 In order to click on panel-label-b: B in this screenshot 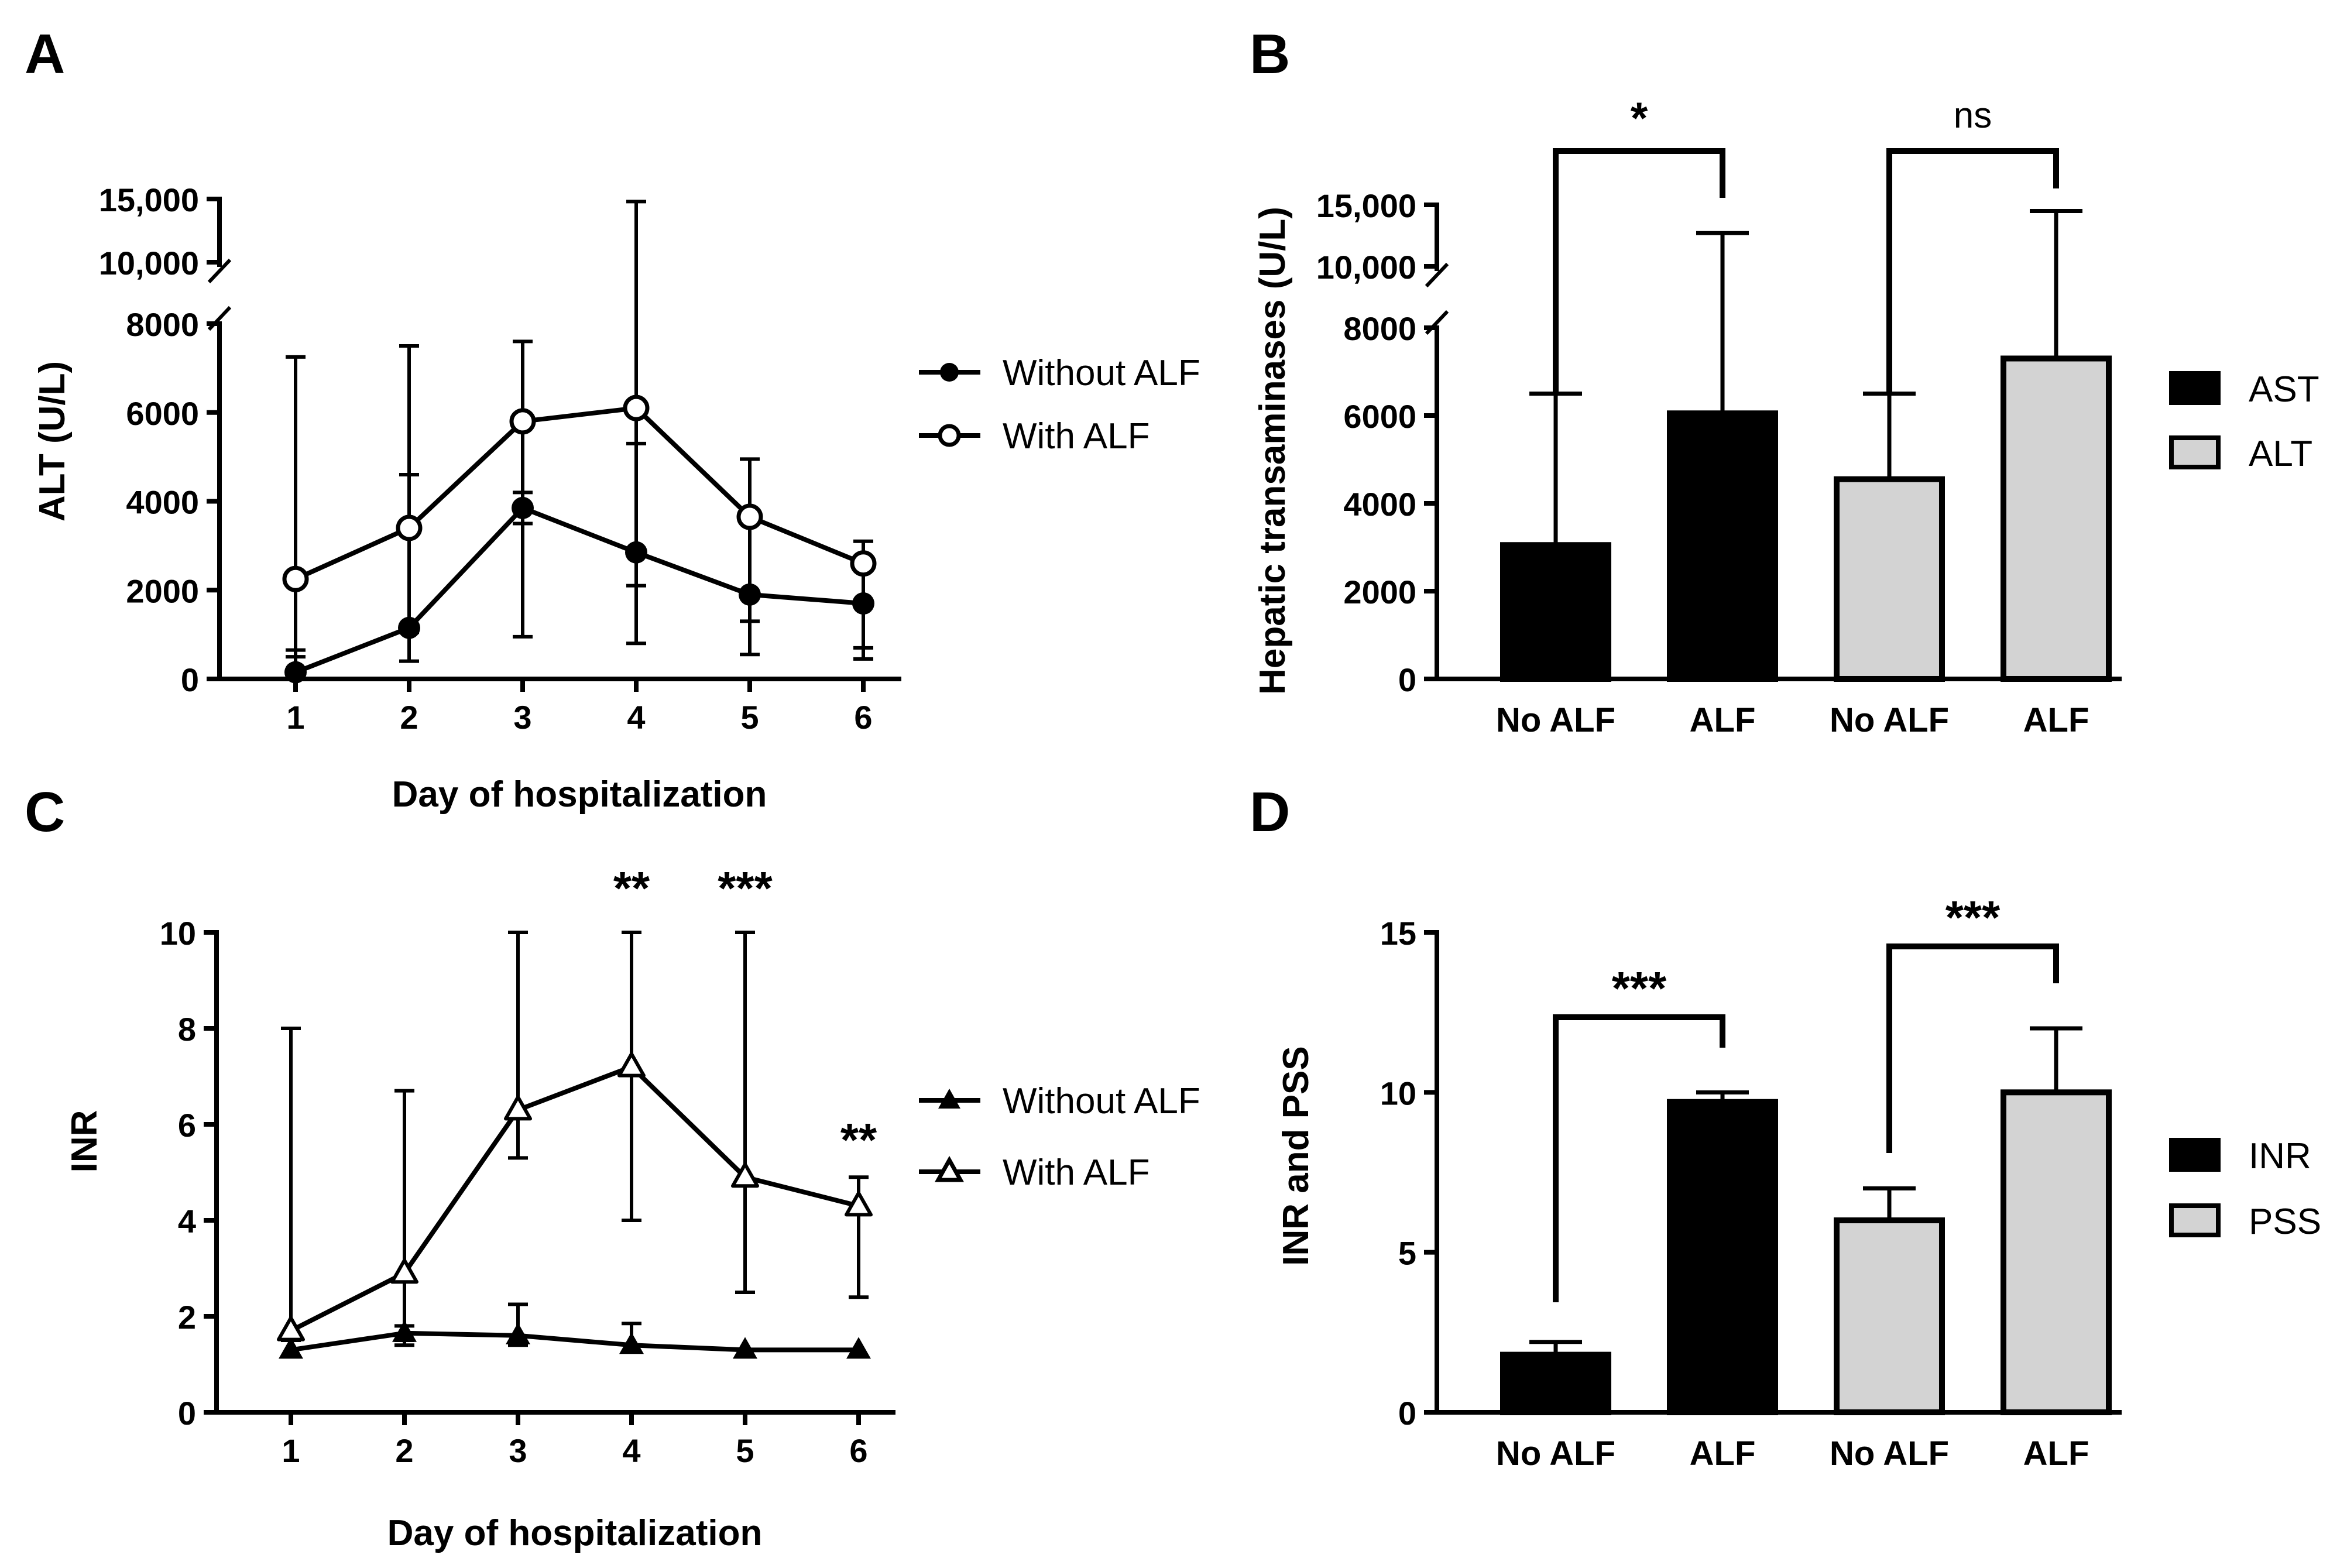, I will do `click(1270, 54)`.